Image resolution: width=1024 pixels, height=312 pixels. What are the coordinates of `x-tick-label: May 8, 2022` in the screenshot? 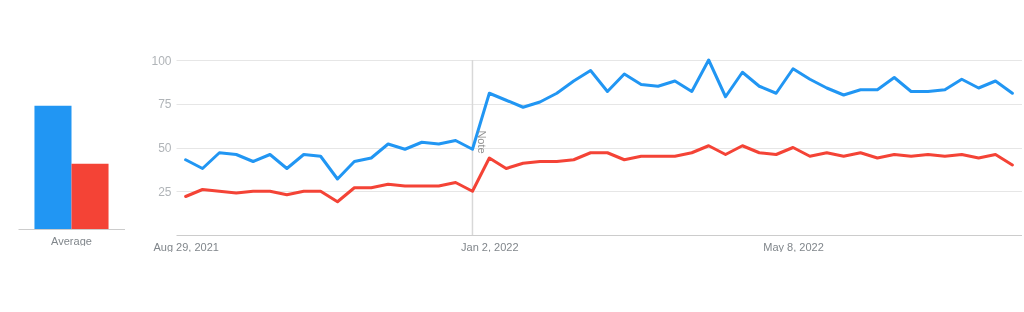 It's located at (793, 246).